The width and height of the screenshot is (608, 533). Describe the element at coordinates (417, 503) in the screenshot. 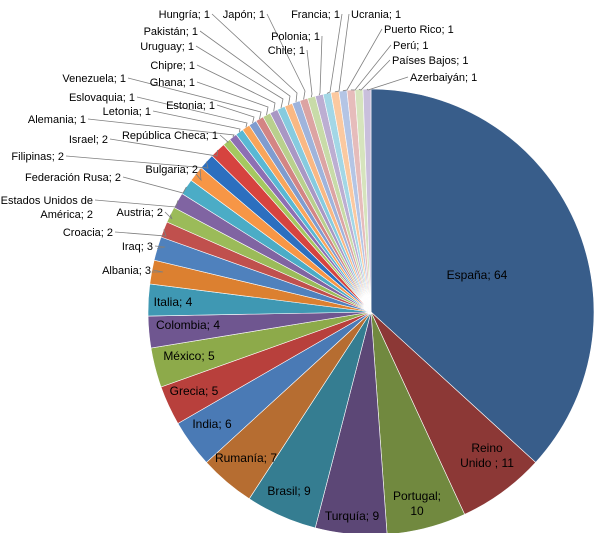

I see `slice-label: Portugal; 10` at that location.